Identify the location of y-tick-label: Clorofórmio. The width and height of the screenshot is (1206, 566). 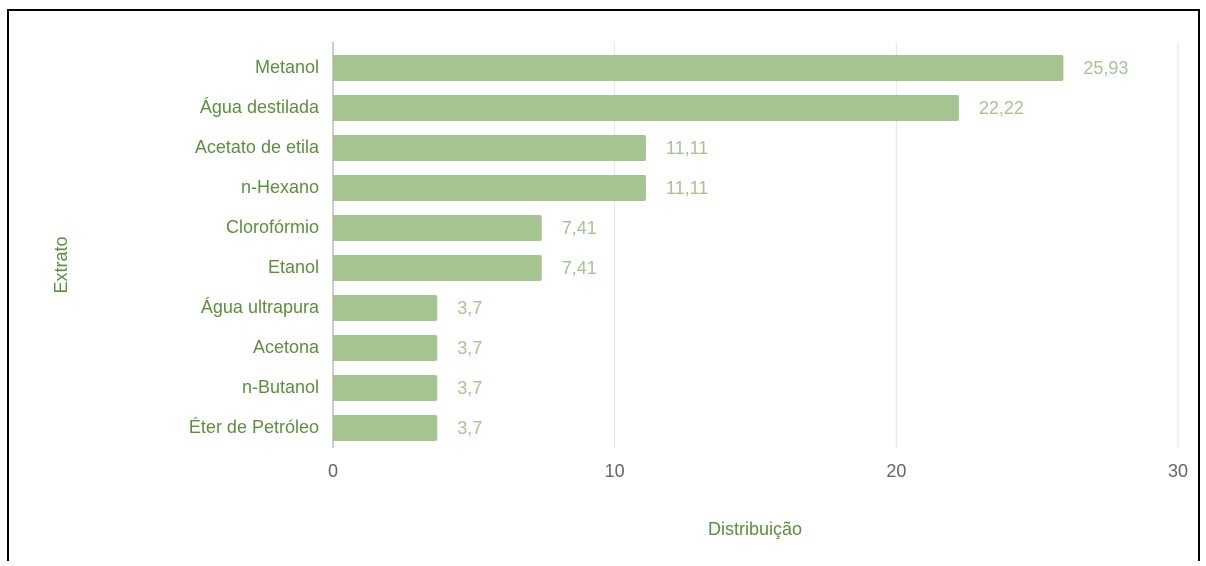
(272, 227).